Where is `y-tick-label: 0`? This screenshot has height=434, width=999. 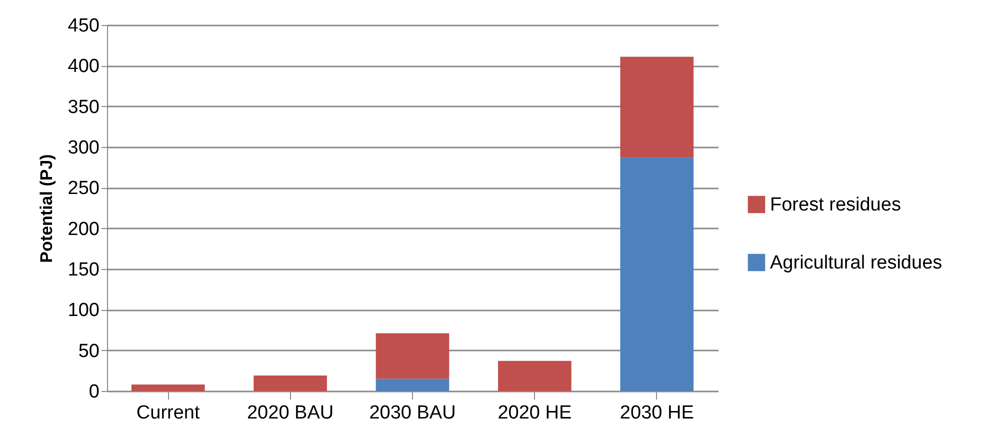
y-tick-label: 0 is located at coordinates (94, 392).